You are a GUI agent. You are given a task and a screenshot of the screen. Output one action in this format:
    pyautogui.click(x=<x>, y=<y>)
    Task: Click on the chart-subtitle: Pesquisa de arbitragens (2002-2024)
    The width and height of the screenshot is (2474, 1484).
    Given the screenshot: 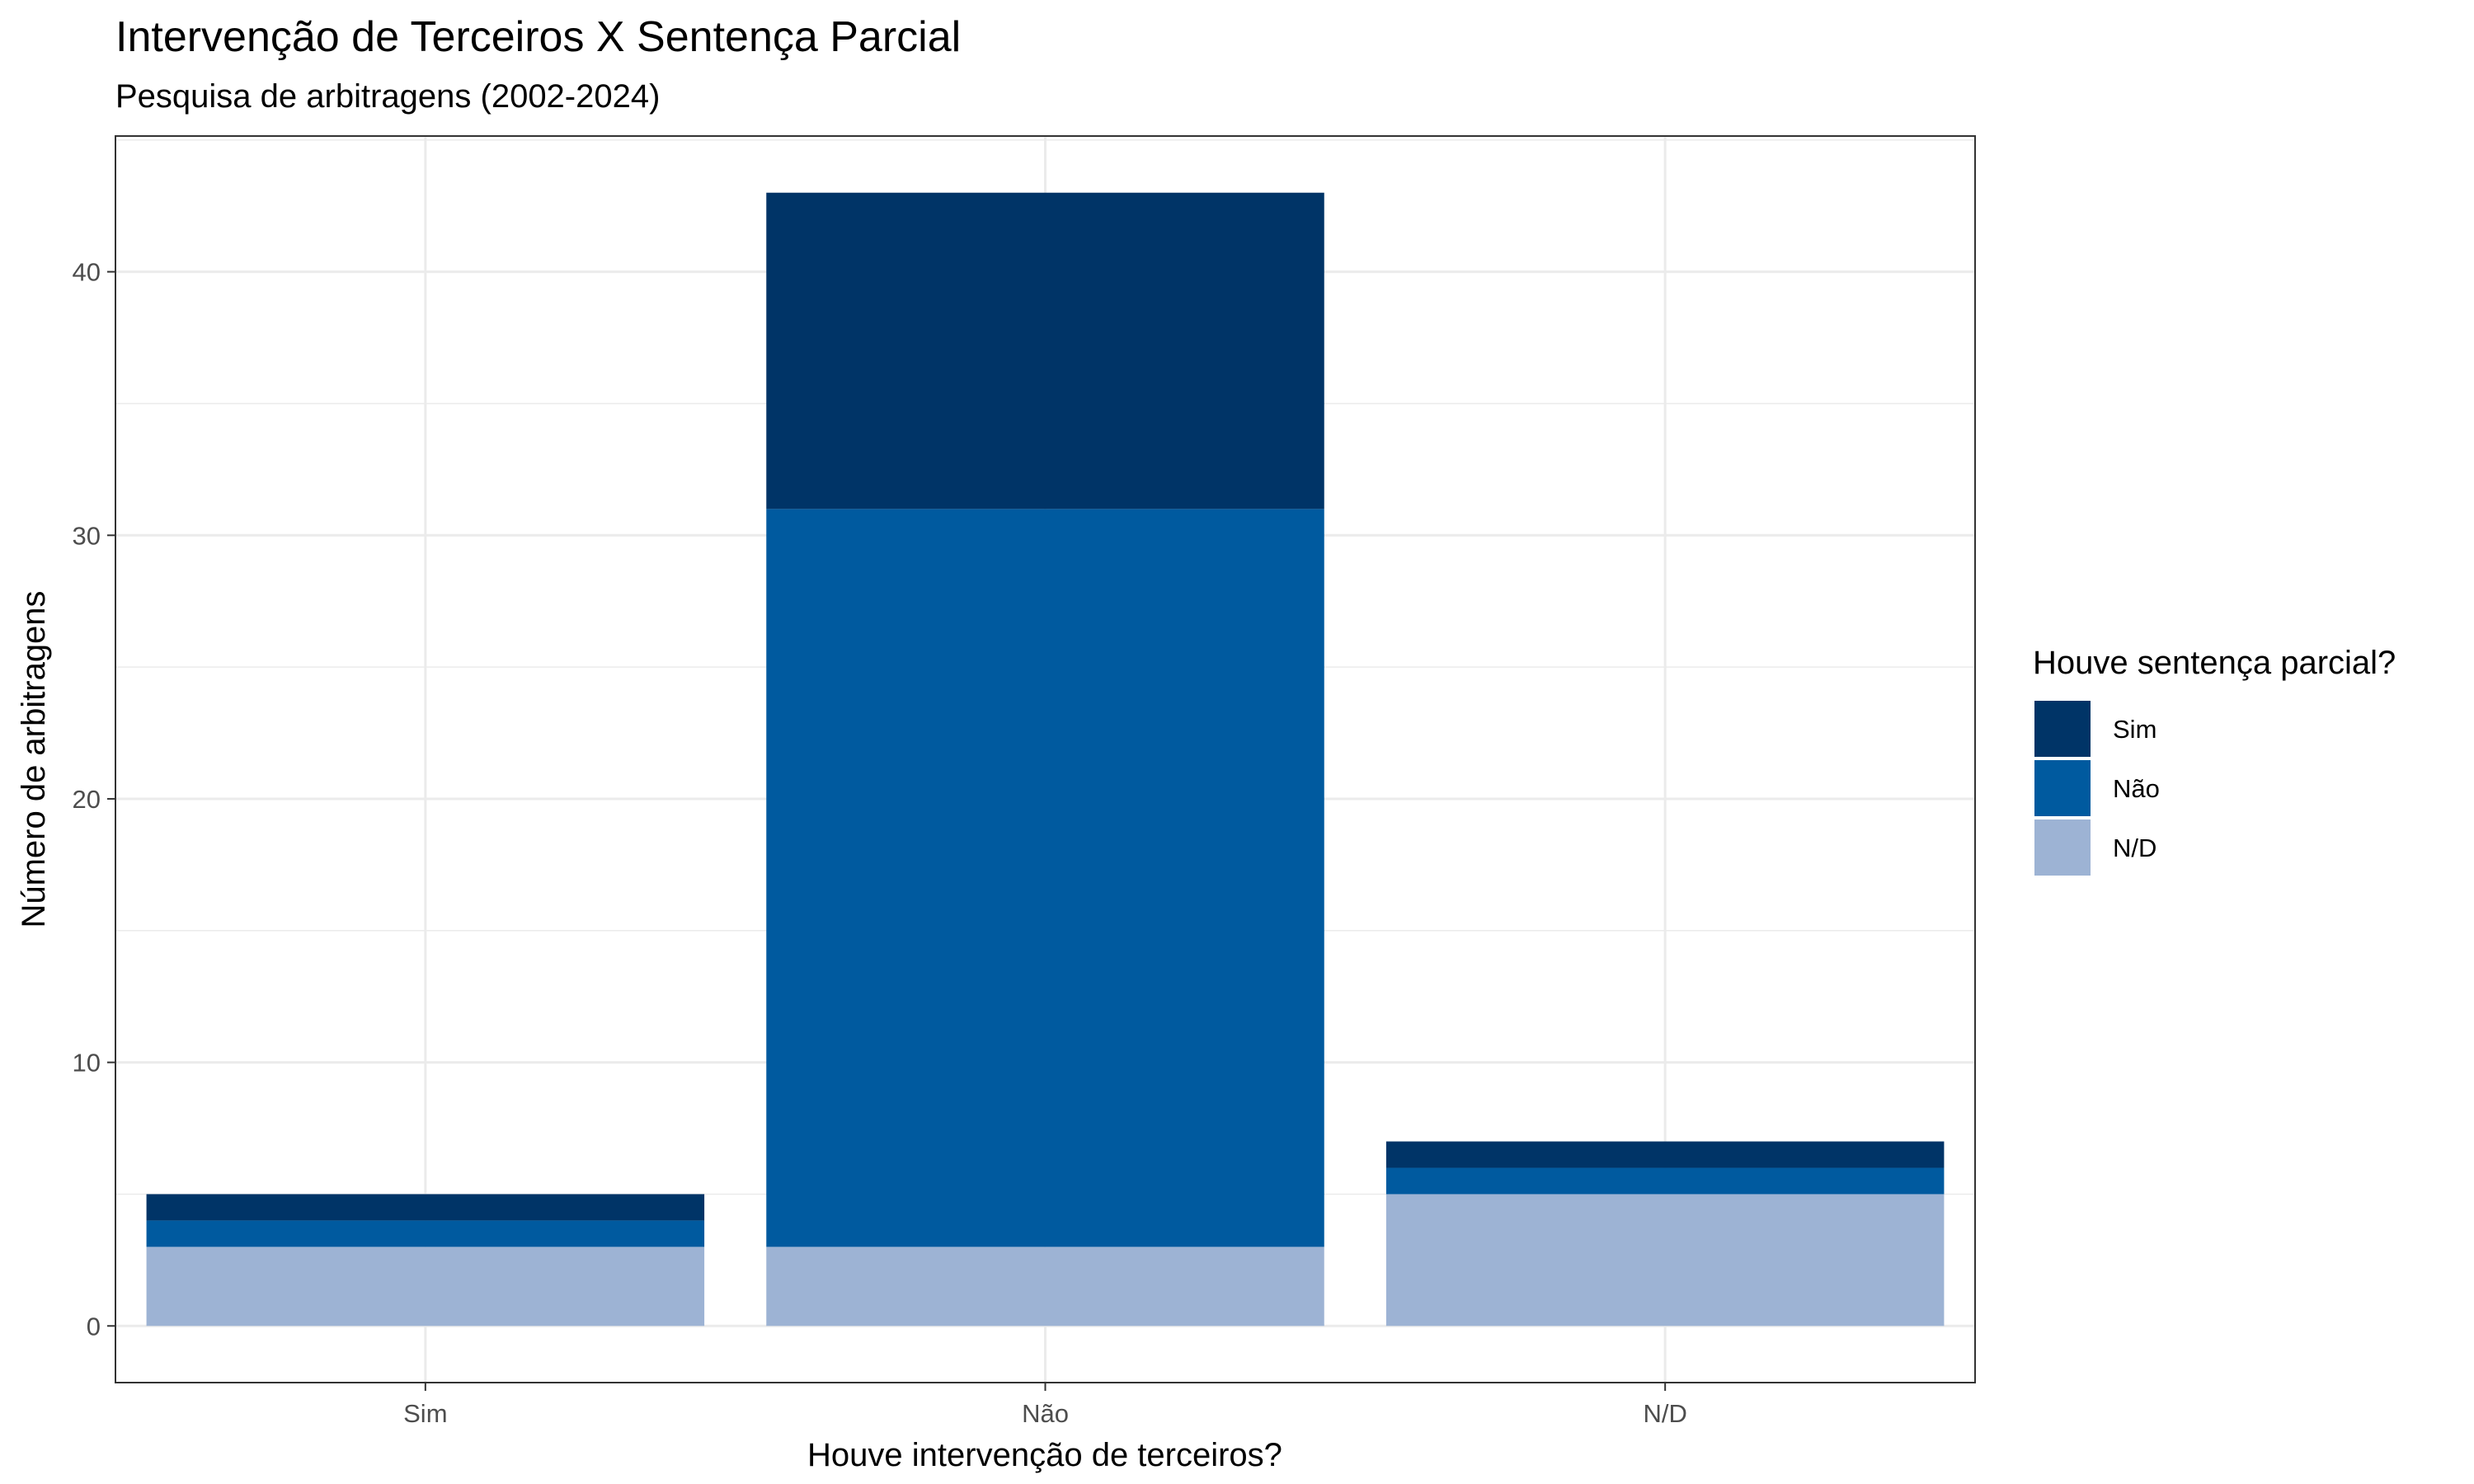 What is the action you would take?
    pyautogui.click(x=387, y=96)
    